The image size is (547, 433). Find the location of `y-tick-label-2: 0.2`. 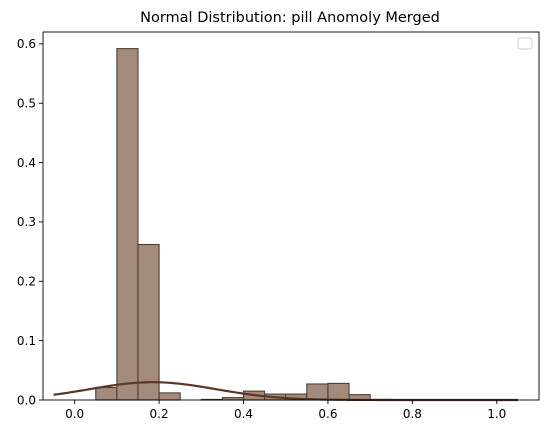

y-tick-label-2: 0.2 is located at coordinates (26, 282).